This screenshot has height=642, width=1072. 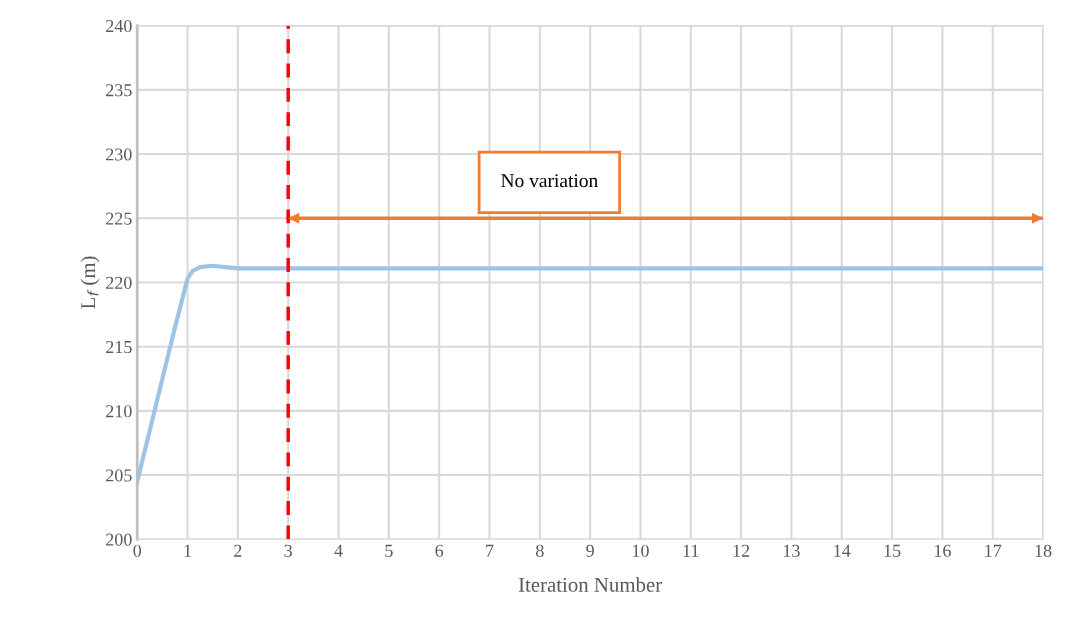 What do you see at coordinates (993, 550) in the screenshot?
I see `x-tick-label: 17` at bounding box center [993, 550].